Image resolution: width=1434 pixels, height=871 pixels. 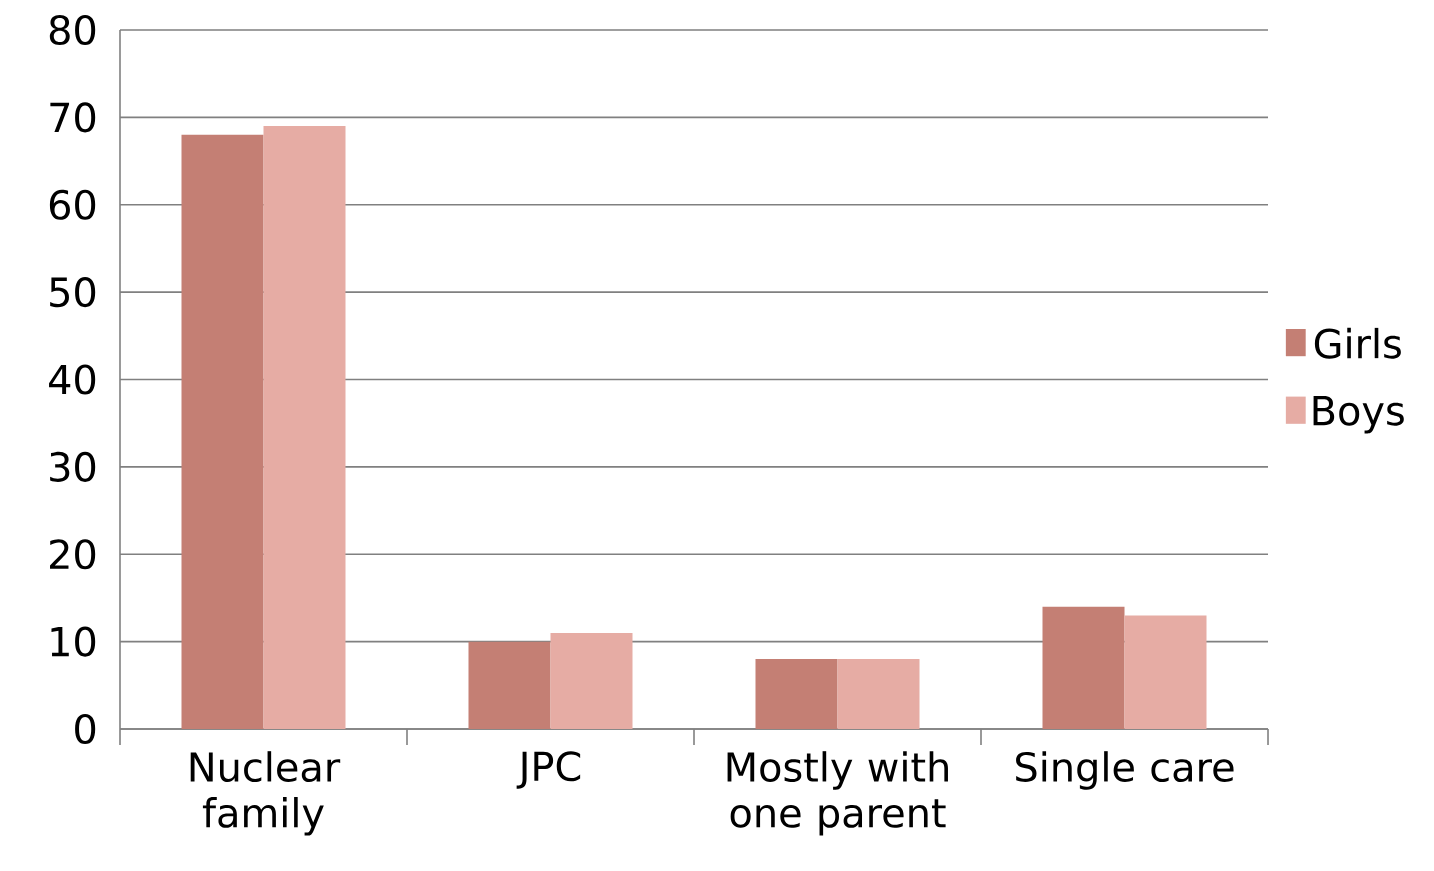 I want to click on y-tick-label: 40, so click(x=72, y=379).